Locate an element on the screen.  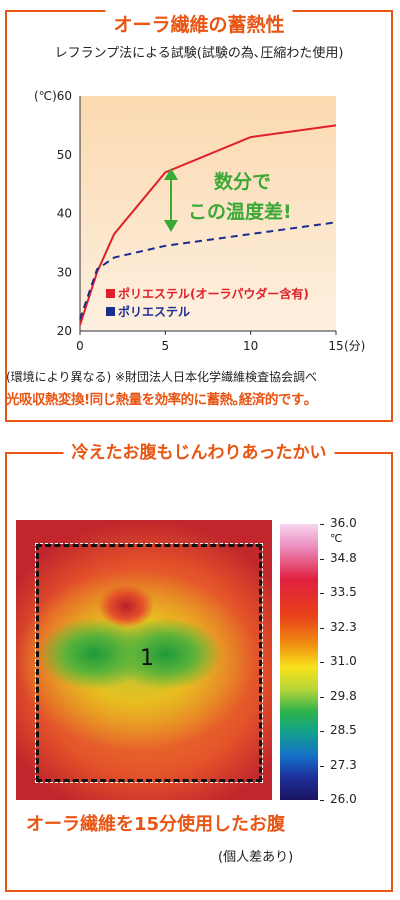
panel-title-2: 冷えたお腹もじんわりあったかい is located at coordinates (199, 450).